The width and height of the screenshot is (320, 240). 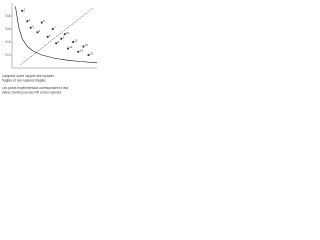 I want to click on point-label: 15, so click(x=92, y=54).